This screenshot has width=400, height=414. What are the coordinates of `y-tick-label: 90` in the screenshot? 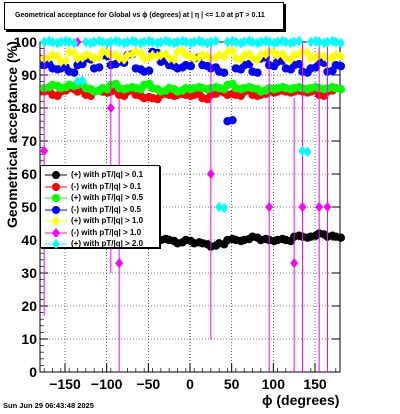 It's located at (29, 75).